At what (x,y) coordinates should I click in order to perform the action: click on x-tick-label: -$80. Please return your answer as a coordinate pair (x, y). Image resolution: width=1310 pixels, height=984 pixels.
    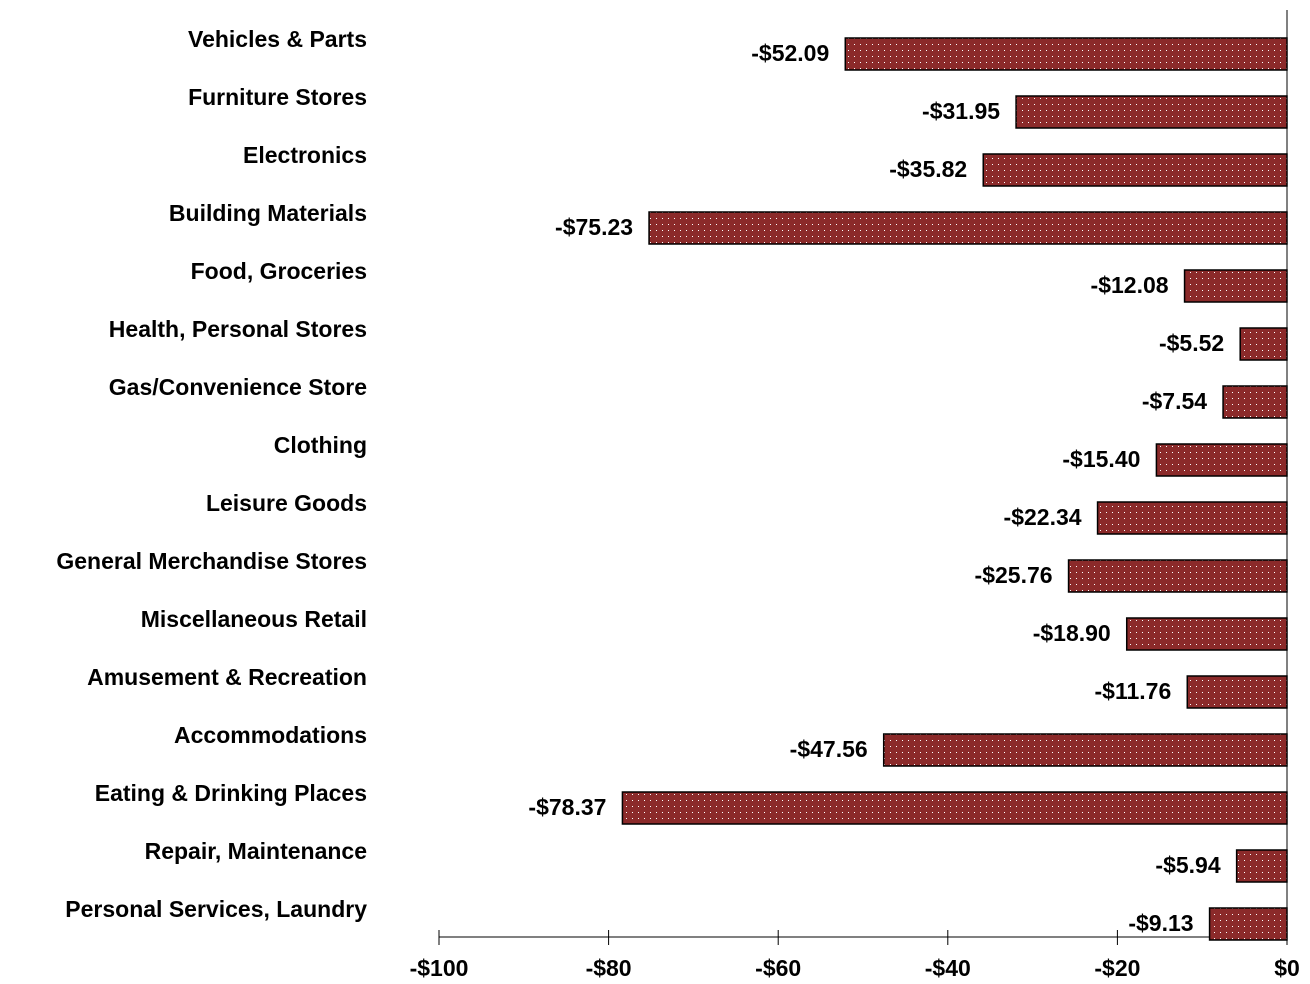
    Looking at the image, I should click on (609, 968).